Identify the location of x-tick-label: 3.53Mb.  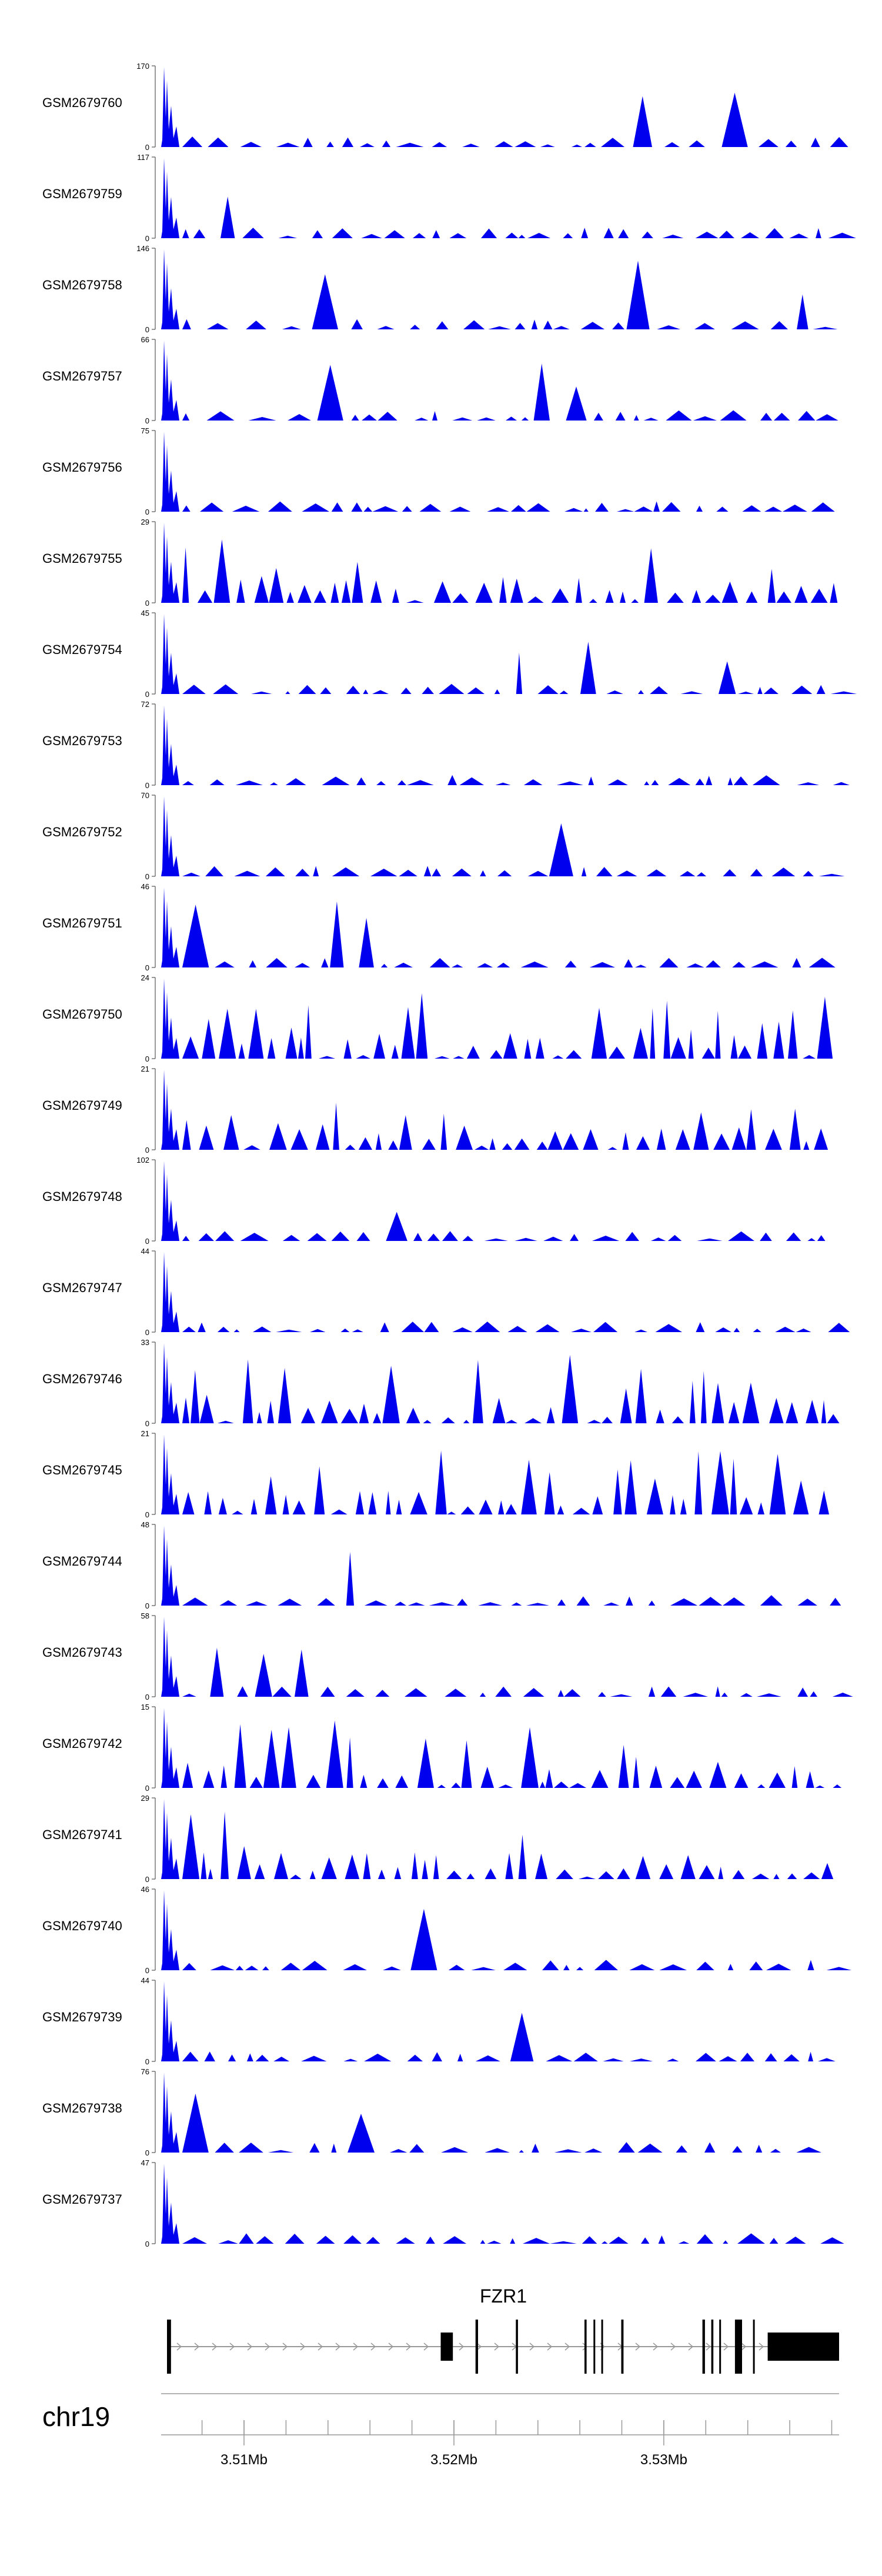
(663, 2460).